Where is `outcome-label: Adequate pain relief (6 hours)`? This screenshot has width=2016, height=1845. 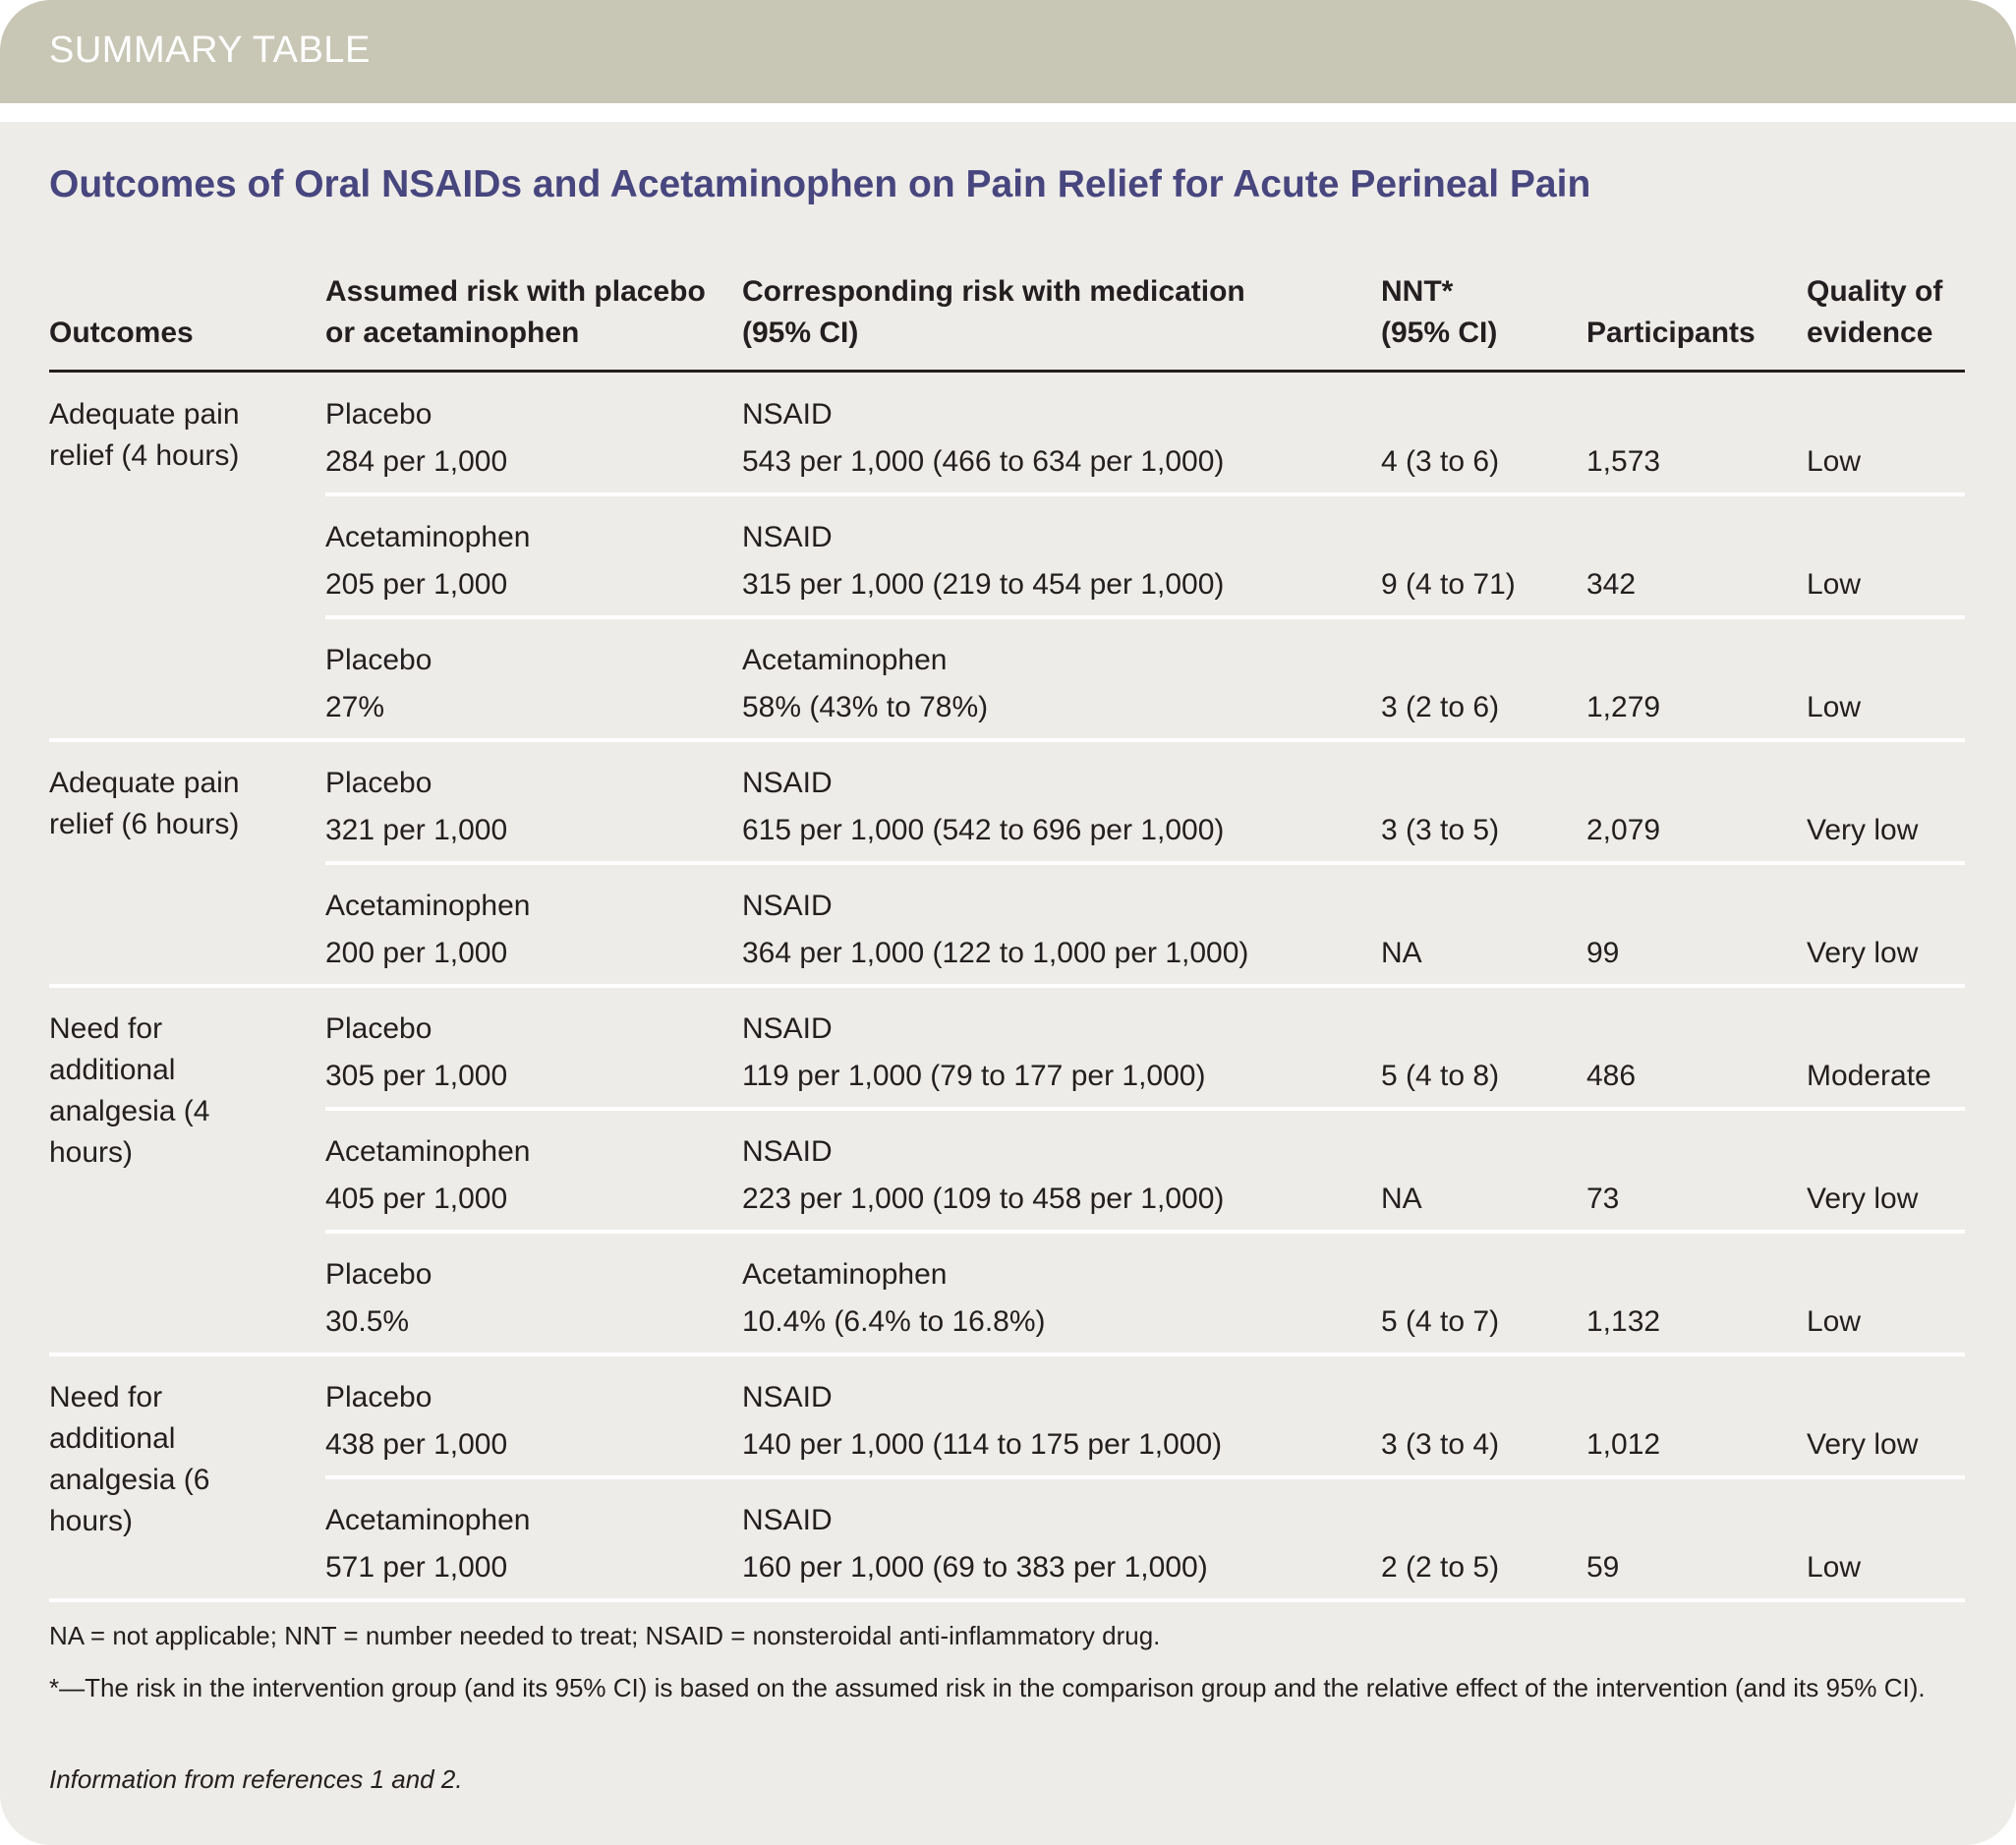 outcome-label: Adequate pain relief (6 hours) is located at coordinates (144, 803).